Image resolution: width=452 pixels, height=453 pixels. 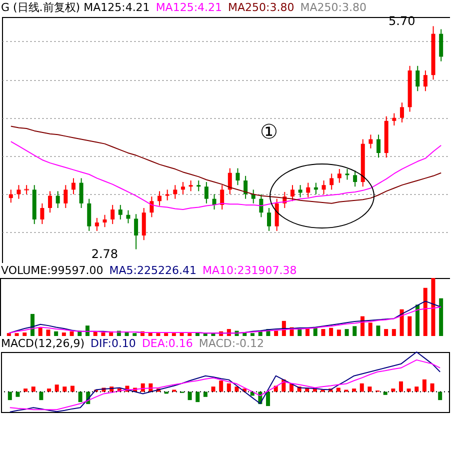 What do you see at coordinates (261, 7) in the screenshot?
I see `text: MA250:3.80` at bounding box center [261, 7].